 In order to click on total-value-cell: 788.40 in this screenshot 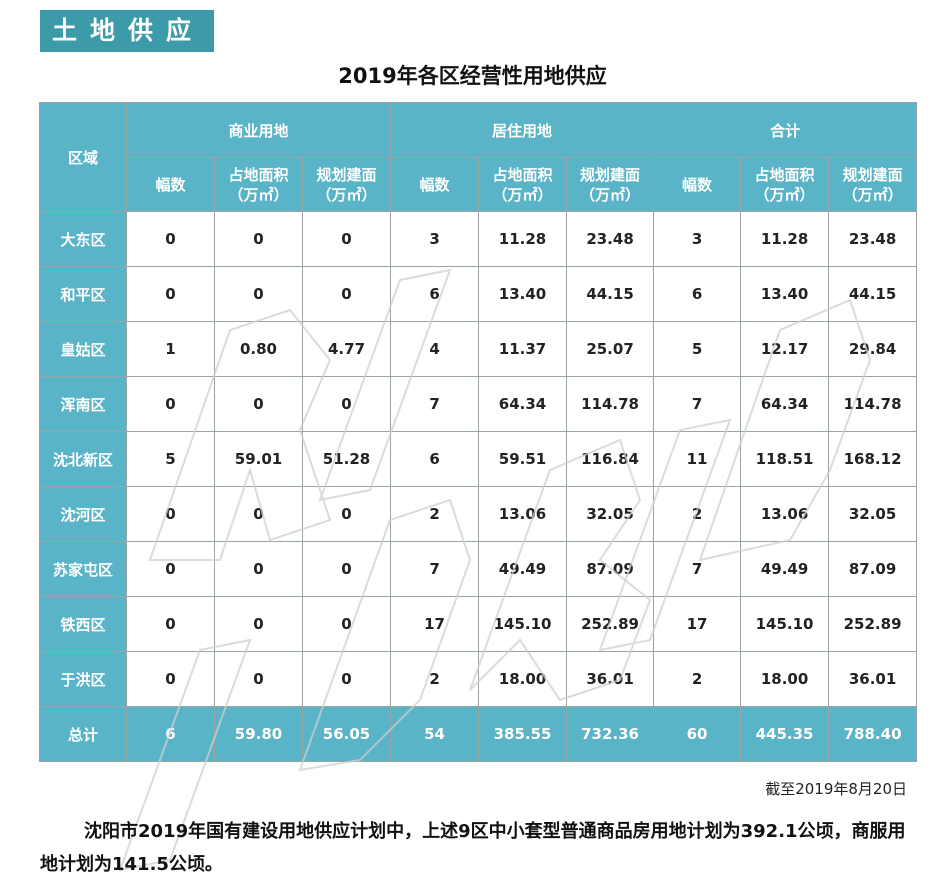, I will do `click(873, 734)`.